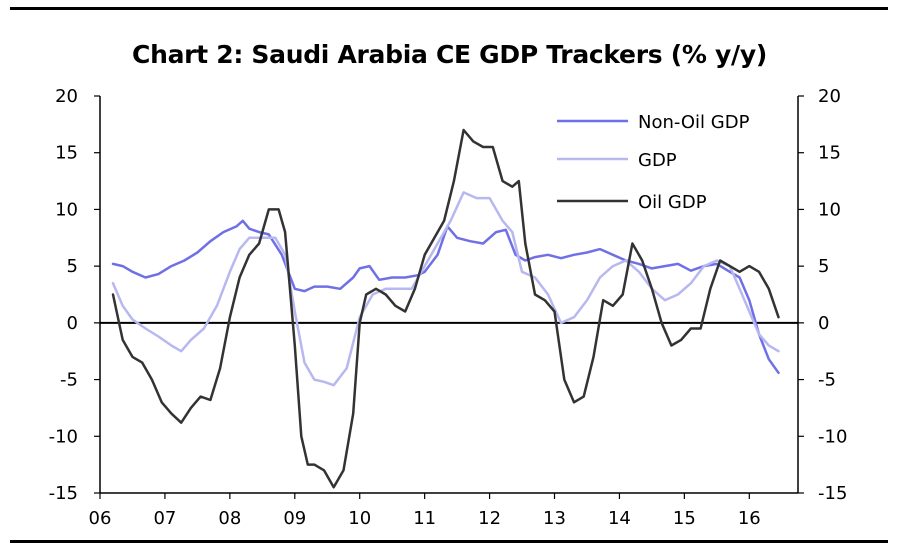 The height and width of the screenshot is (548, 899). I want to click on legend-label-oil-gdp: Oil GDP, so click(672, 202).